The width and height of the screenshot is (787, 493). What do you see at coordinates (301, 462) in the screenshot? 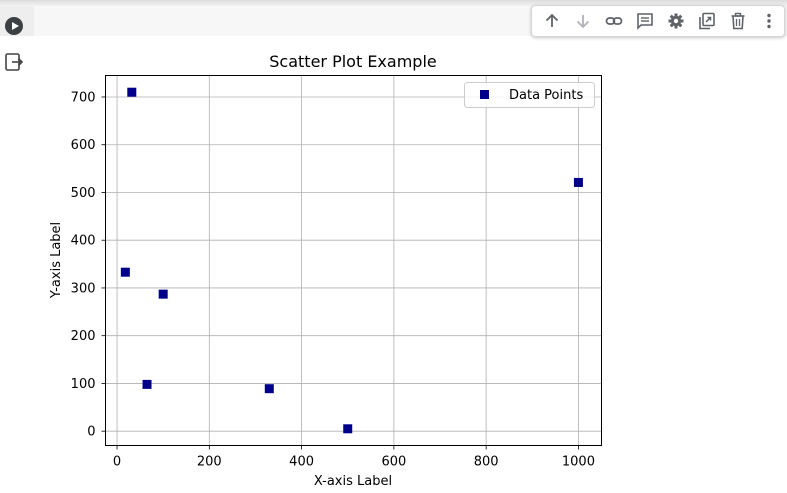
I see `x-tick-label: 400` at bounding box center [301, 462].